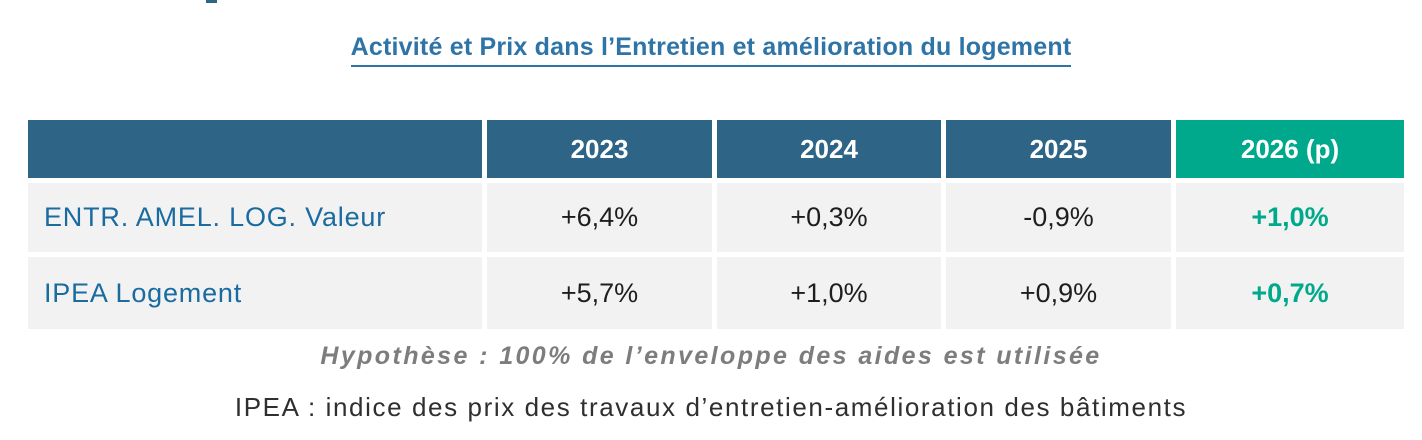 The image size is (1422, 440). What do you see at coordinates (599, 293) in the screenshot?
I see `value-cell-ipea-2023: +5,7%` at bounding box center [599, 293].